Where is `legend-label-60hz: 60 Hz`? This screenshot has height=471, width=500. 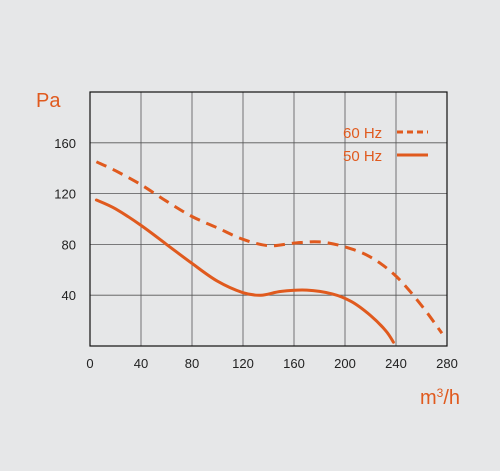
legend-label-60hz: 60 Hz is located at coordinates (362, 133).